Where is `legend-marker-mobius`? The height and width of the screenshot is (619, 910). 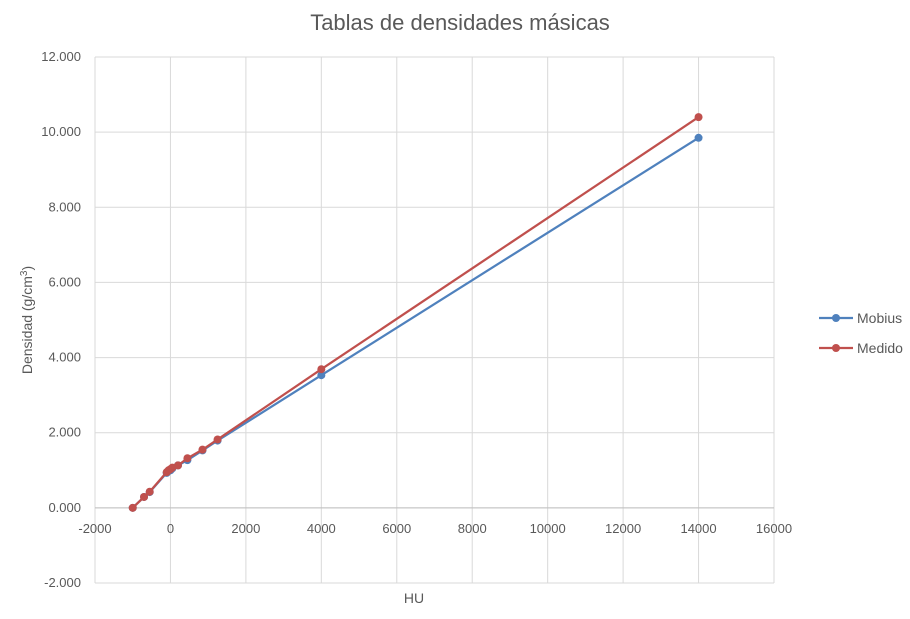
legend-marker-mobius is located at coordinates (836, 318).